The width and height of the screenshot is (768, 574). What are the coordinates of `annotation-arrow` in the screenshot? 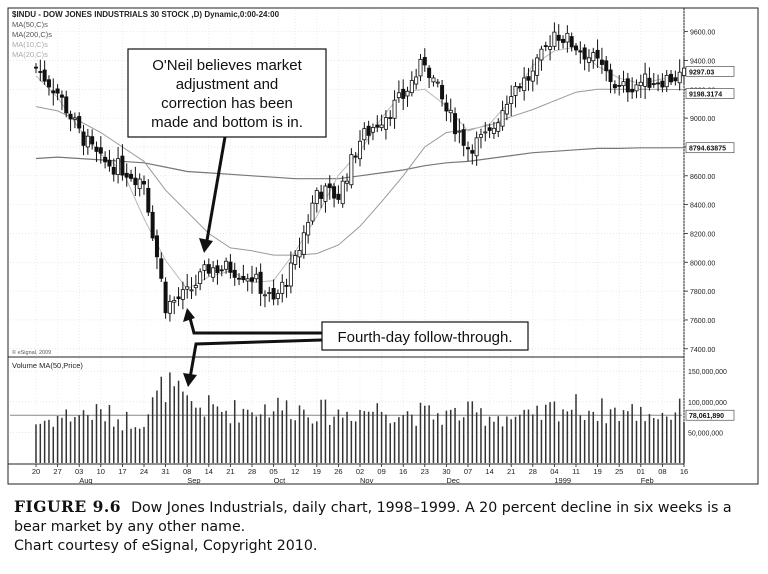 It's located at (215, 191).